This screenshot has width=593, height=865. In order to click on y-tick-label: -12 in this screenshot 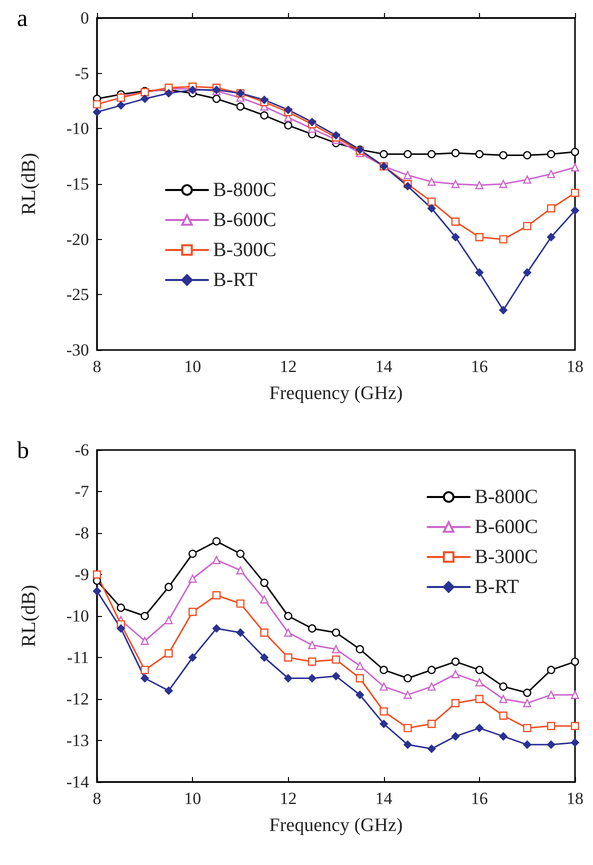, I will do `click(77, 699)`.